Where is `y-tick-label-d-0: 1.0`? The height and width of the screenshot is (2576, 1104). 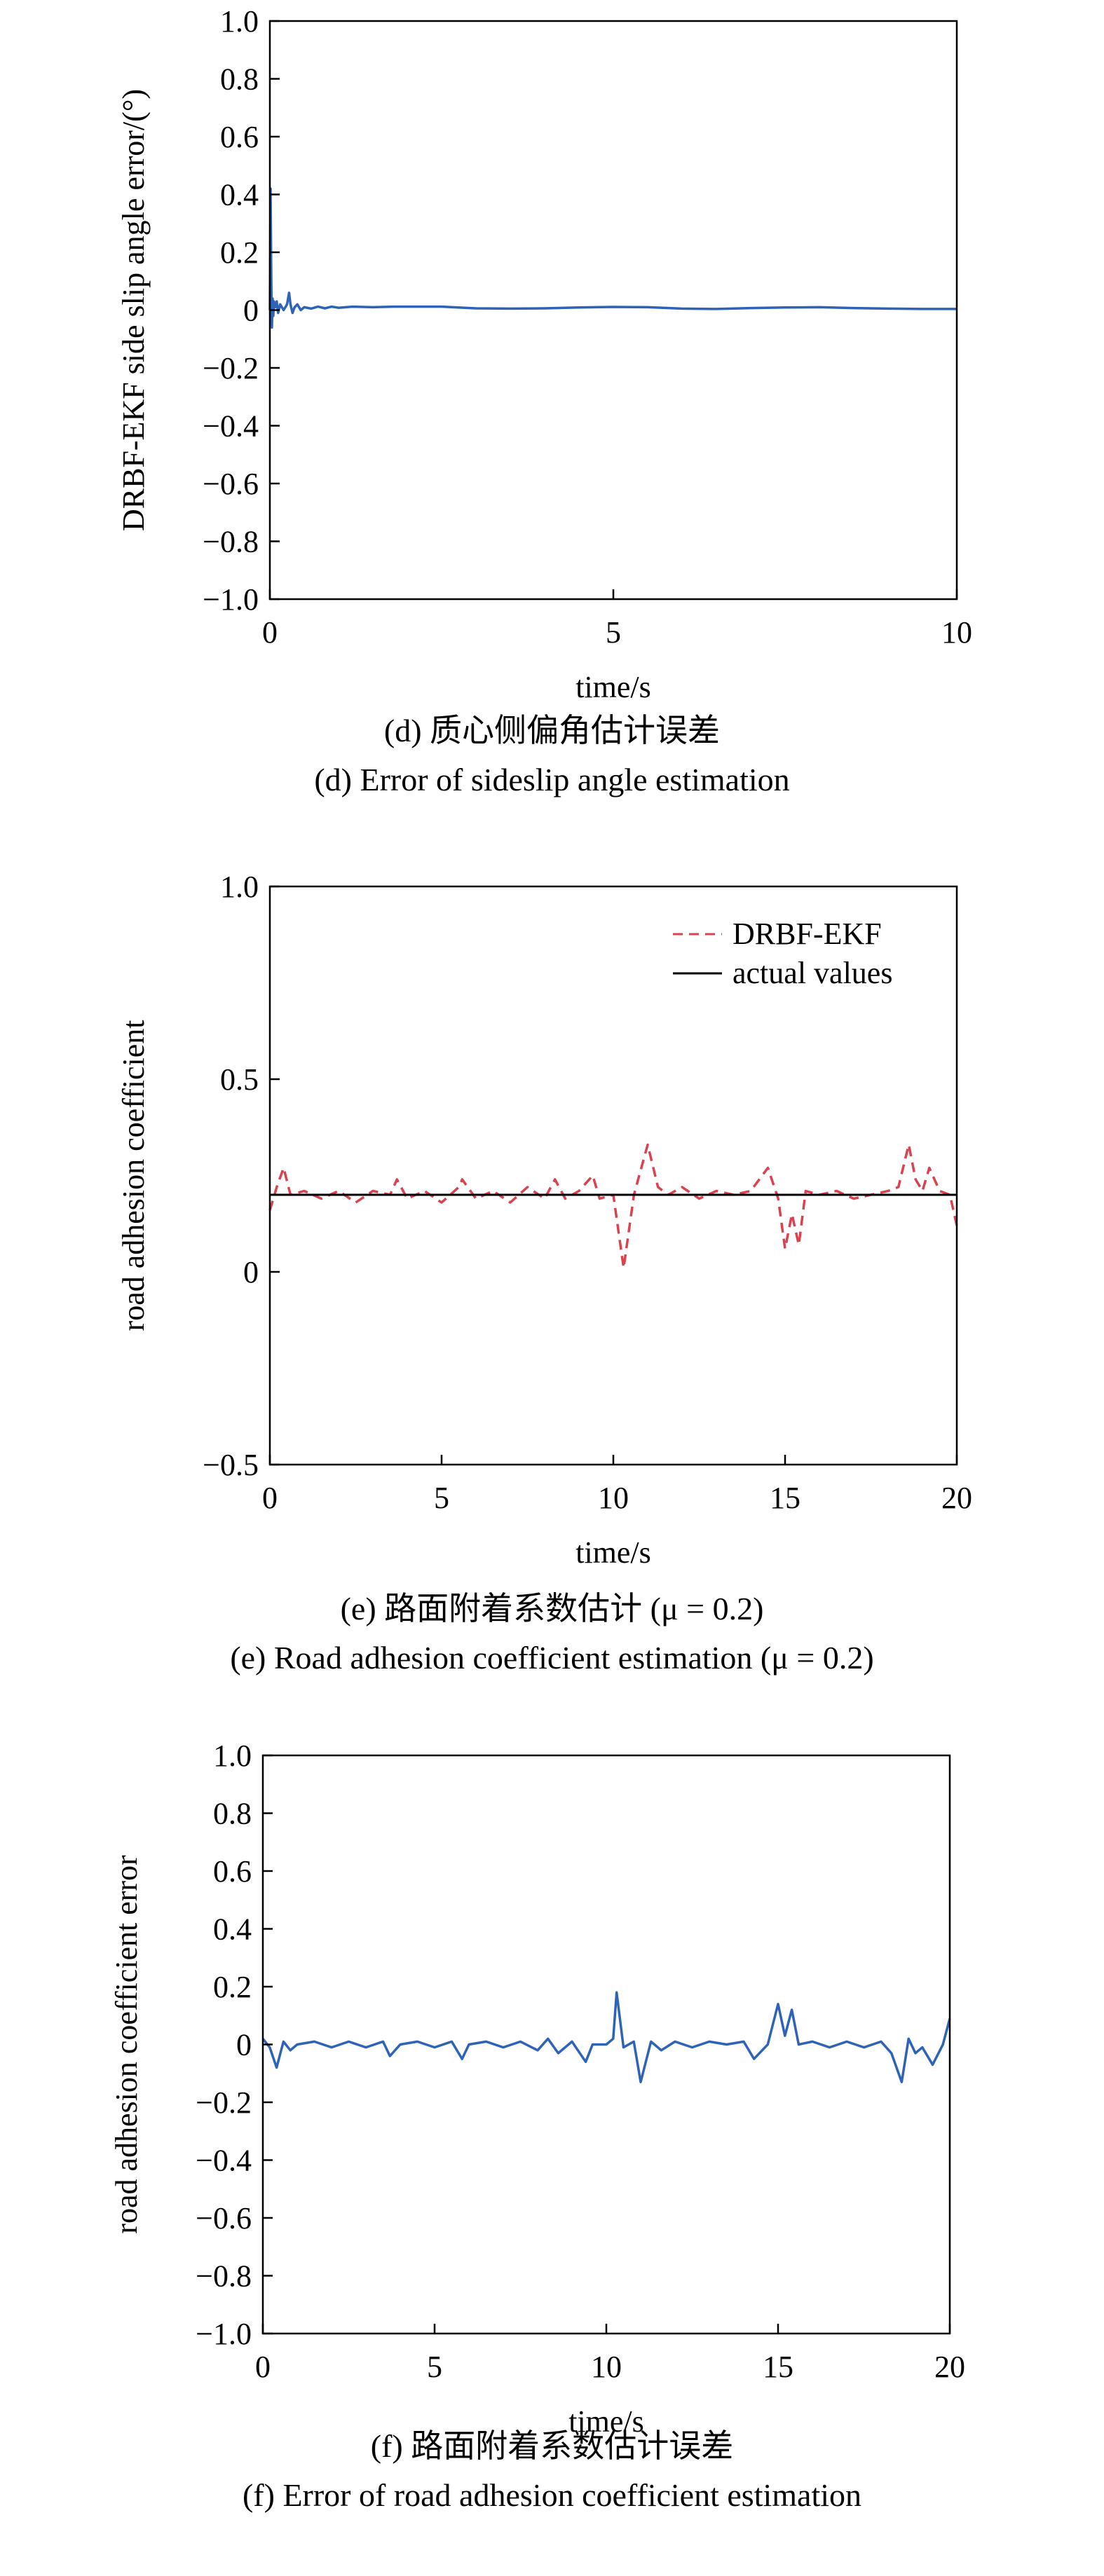 y-tick-label-d-0: 1.0 is located at coordinates (239, 21).